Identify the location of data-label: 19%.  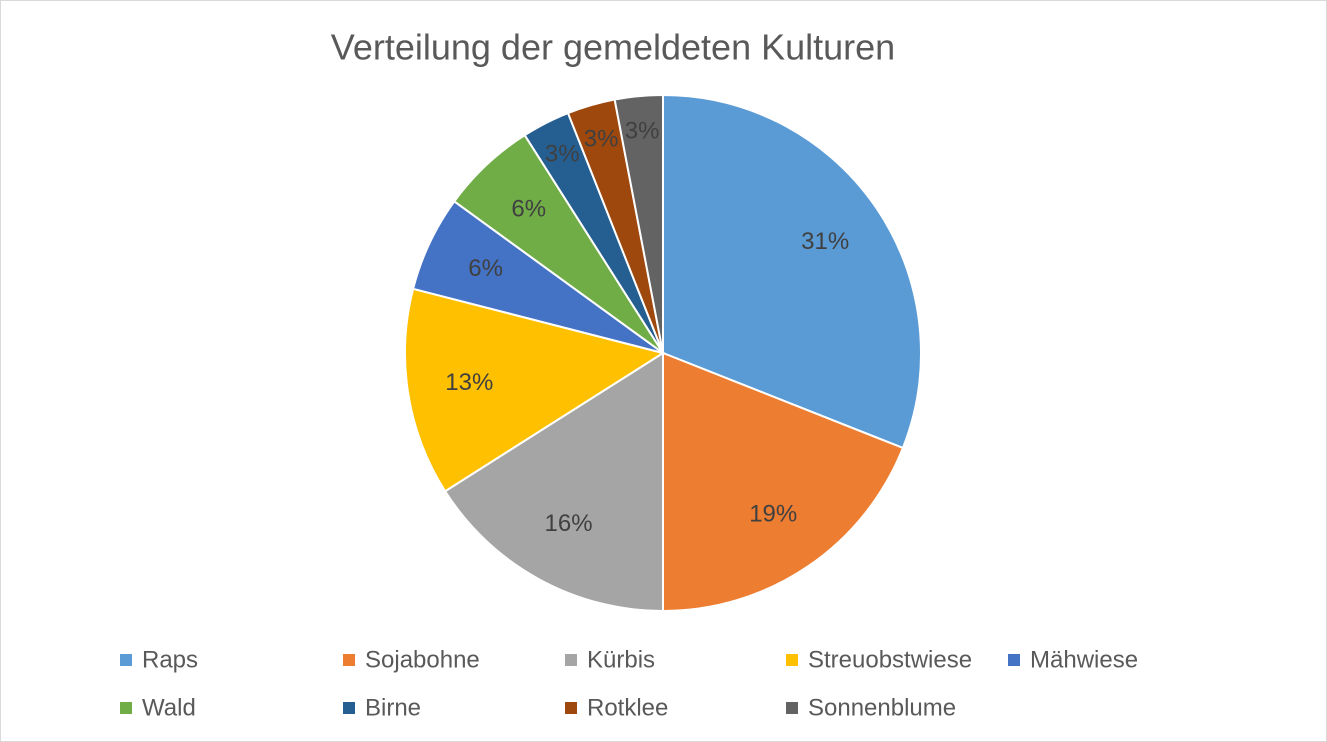
(773, 514).